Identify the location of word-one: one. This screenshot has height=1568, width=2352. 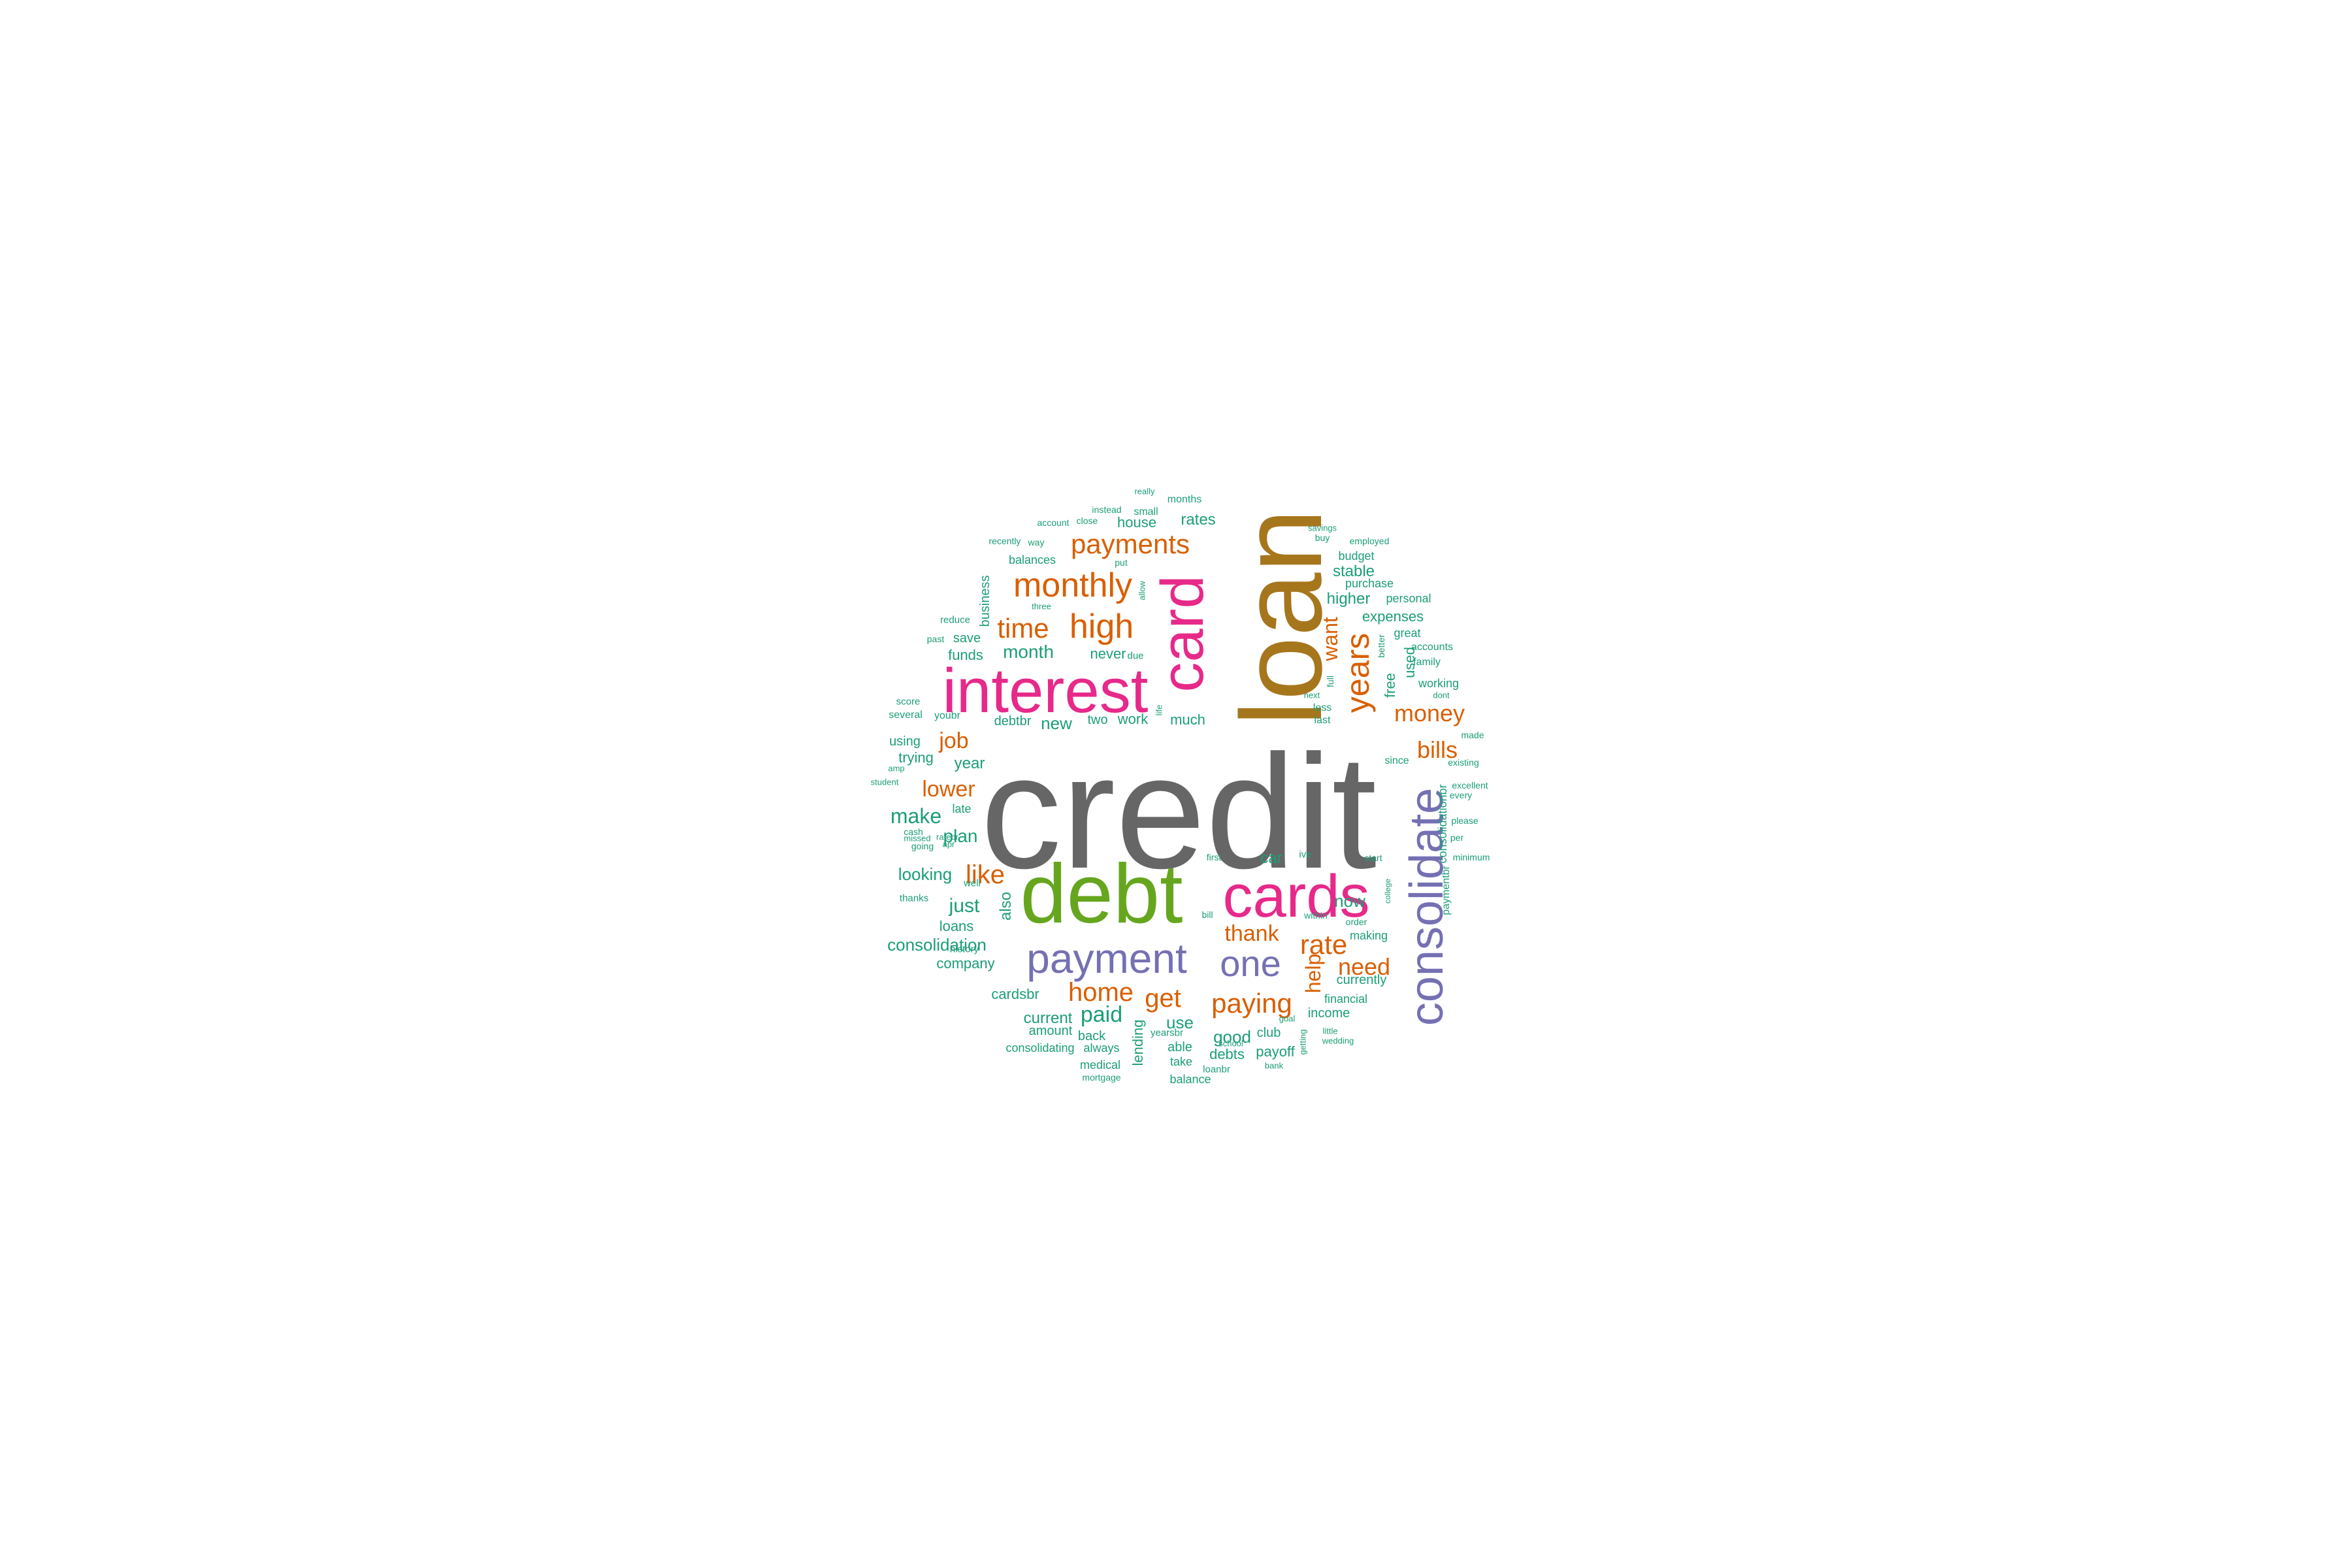
(1250, 963).